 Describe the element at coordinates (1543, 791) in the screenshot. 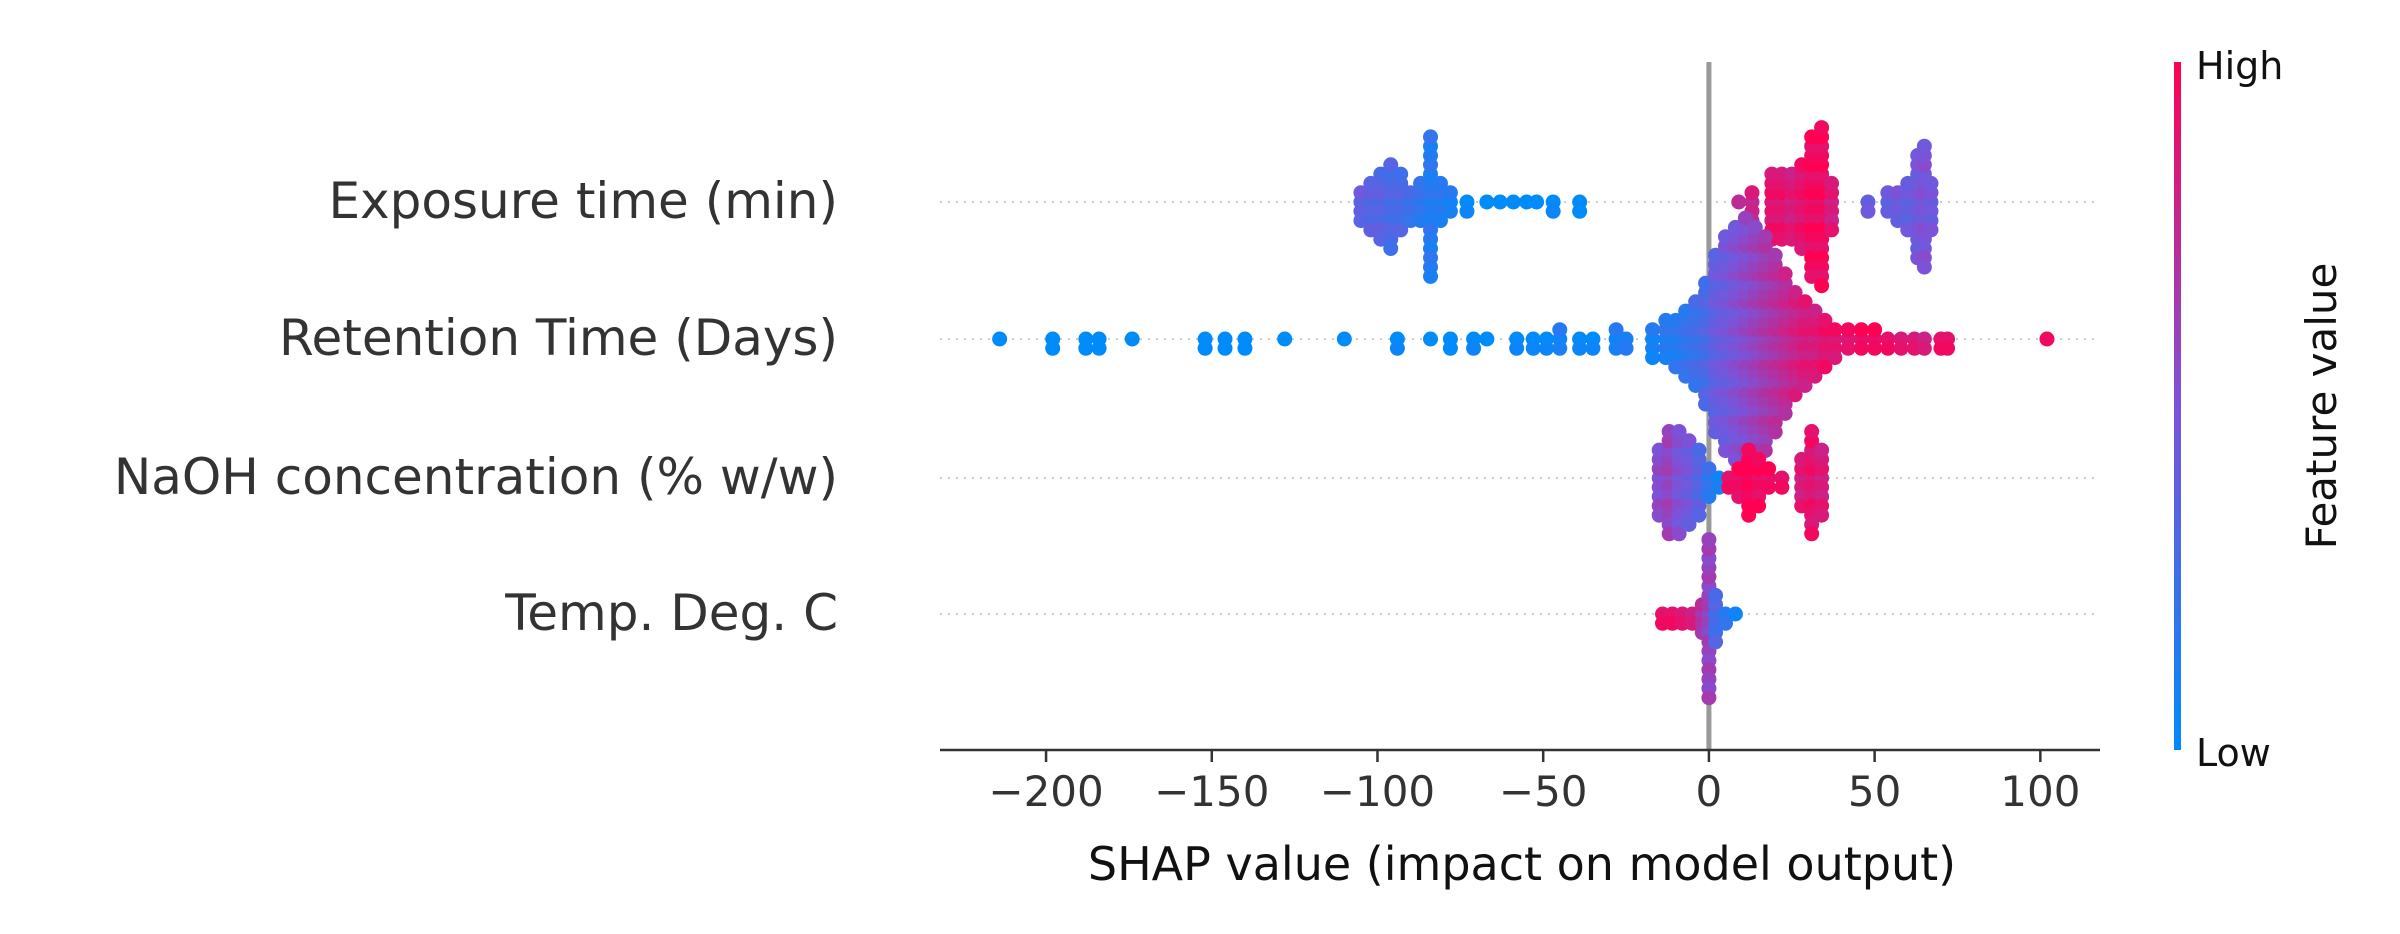

I see `x-tick-label: −50` at that location.